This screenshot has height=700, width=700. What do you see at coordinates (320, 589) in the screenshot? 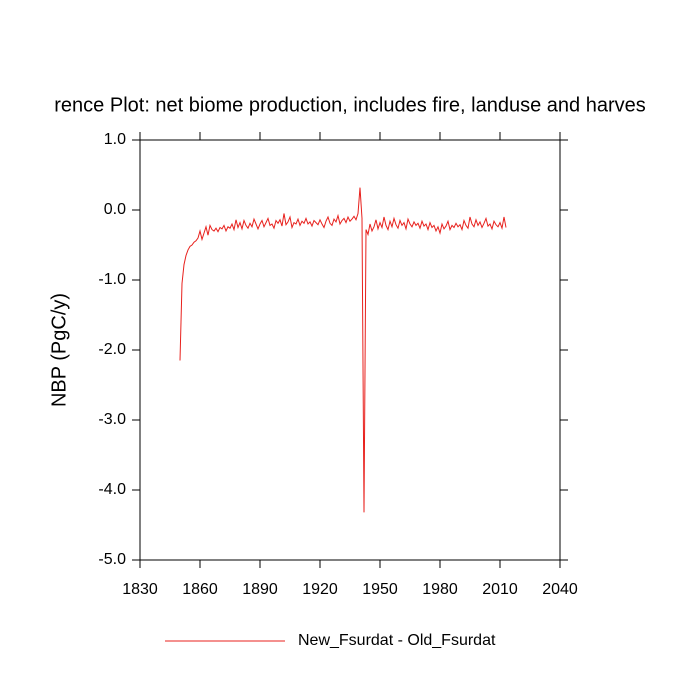
I see `x-tick-label: 1920` at bounding box center [320, 589].